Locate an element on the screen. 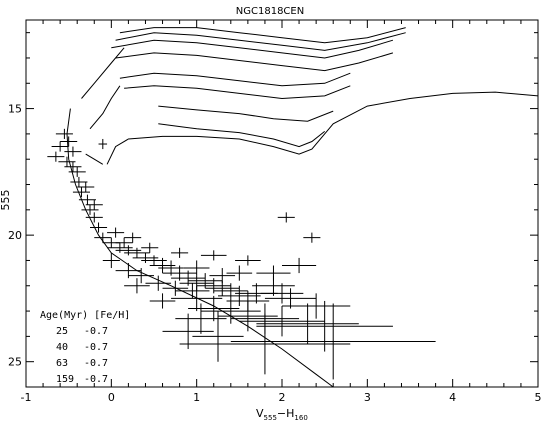  x-tick-label: 4 is located at coordinates (452, 397).